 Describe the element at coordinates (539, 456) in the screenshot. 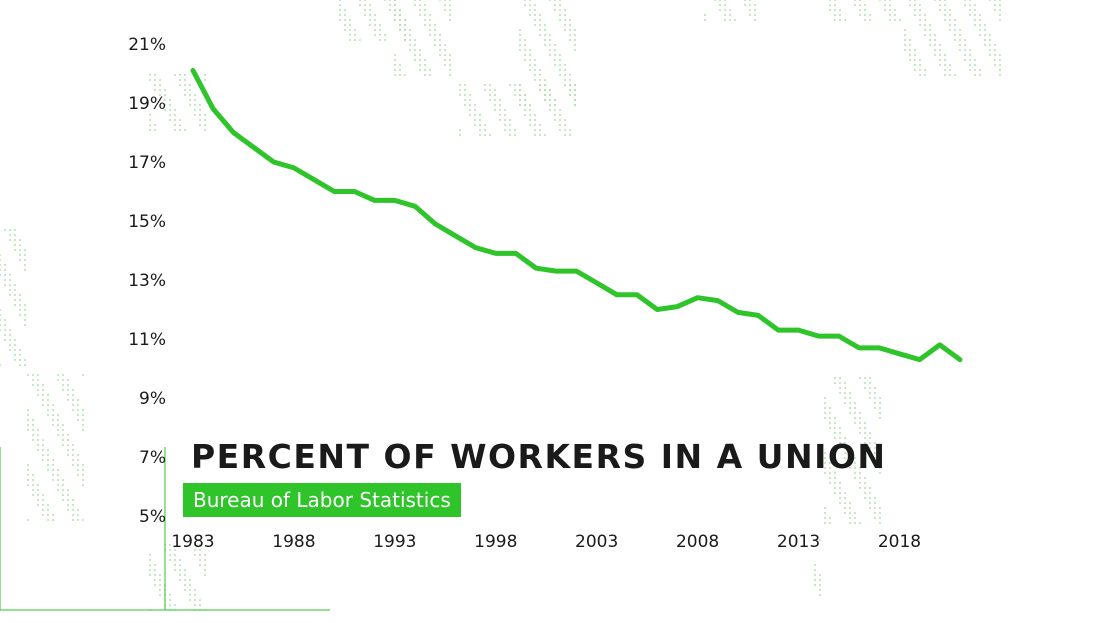

I see `chart-title: PERCENT OF WORKERS IN A UNION` at that location.